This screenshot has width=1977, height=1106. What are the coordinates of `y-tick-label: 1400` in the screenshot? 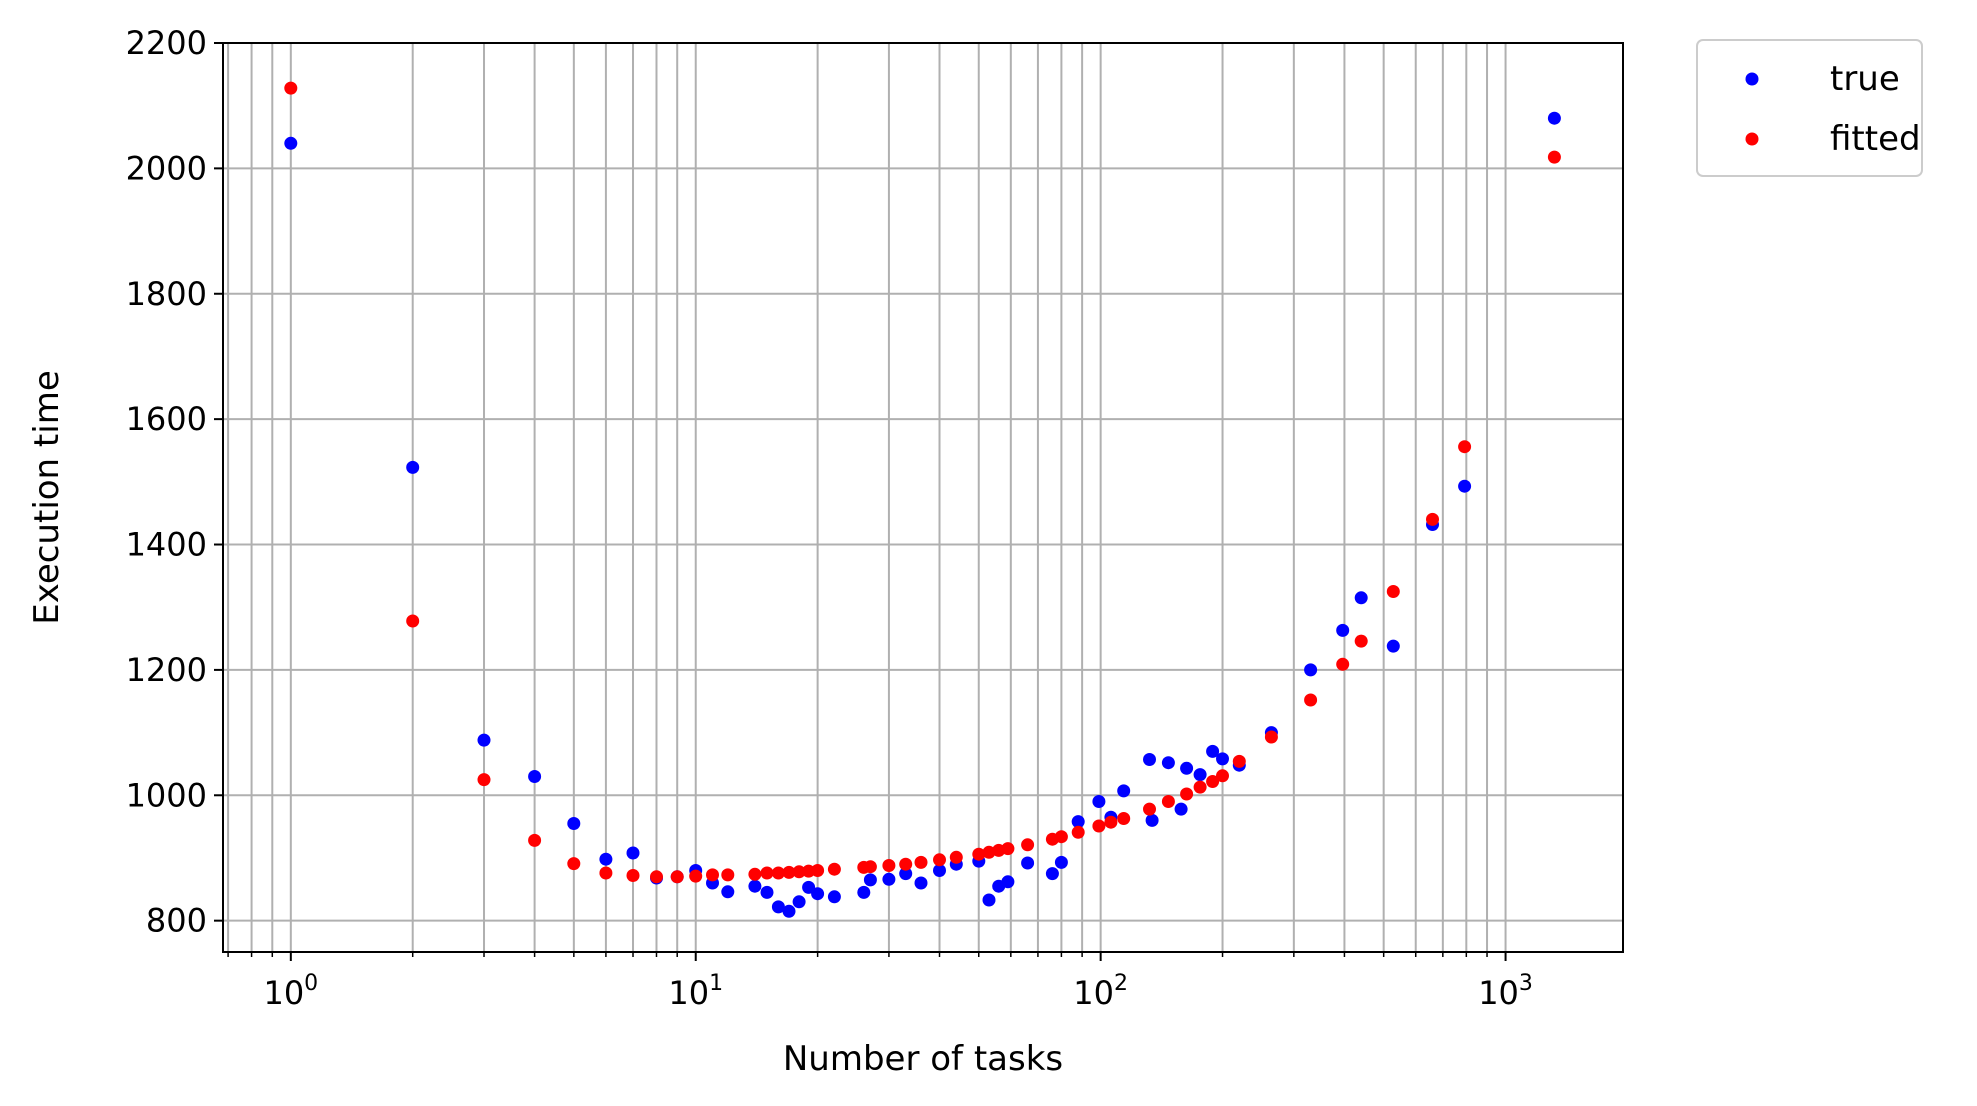 It's located at (166, 545).